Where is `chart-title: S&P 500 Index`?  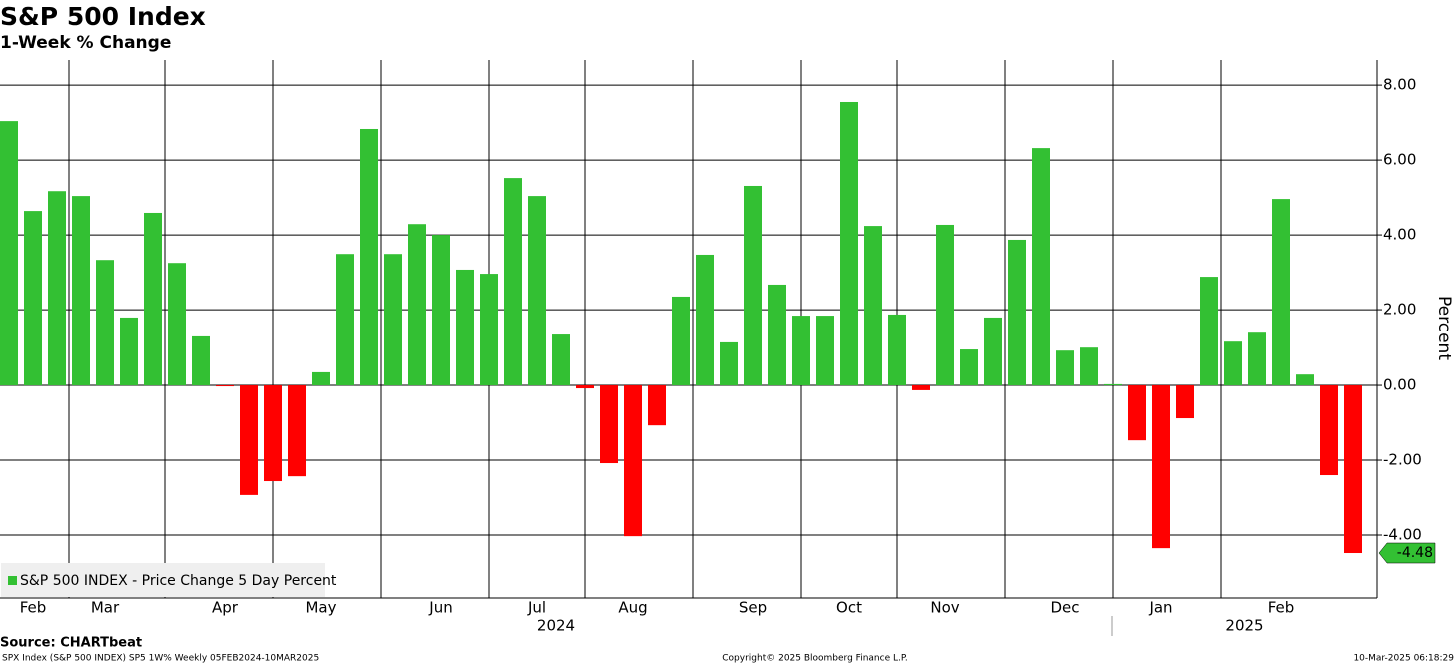 chart-title: S&P 500 Index is located at coordinates (103, 16).